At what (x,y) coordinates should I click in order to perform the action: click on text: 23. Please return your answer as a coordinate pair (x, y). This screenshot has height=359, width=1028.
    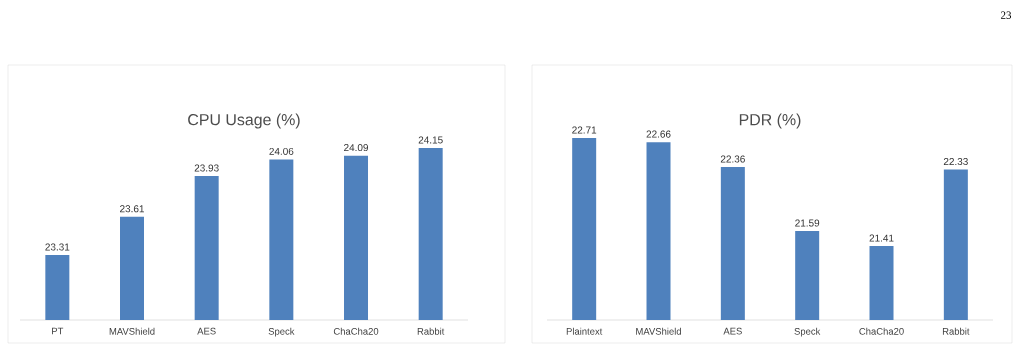
    Looking at the image, I should click on (1006, 15).